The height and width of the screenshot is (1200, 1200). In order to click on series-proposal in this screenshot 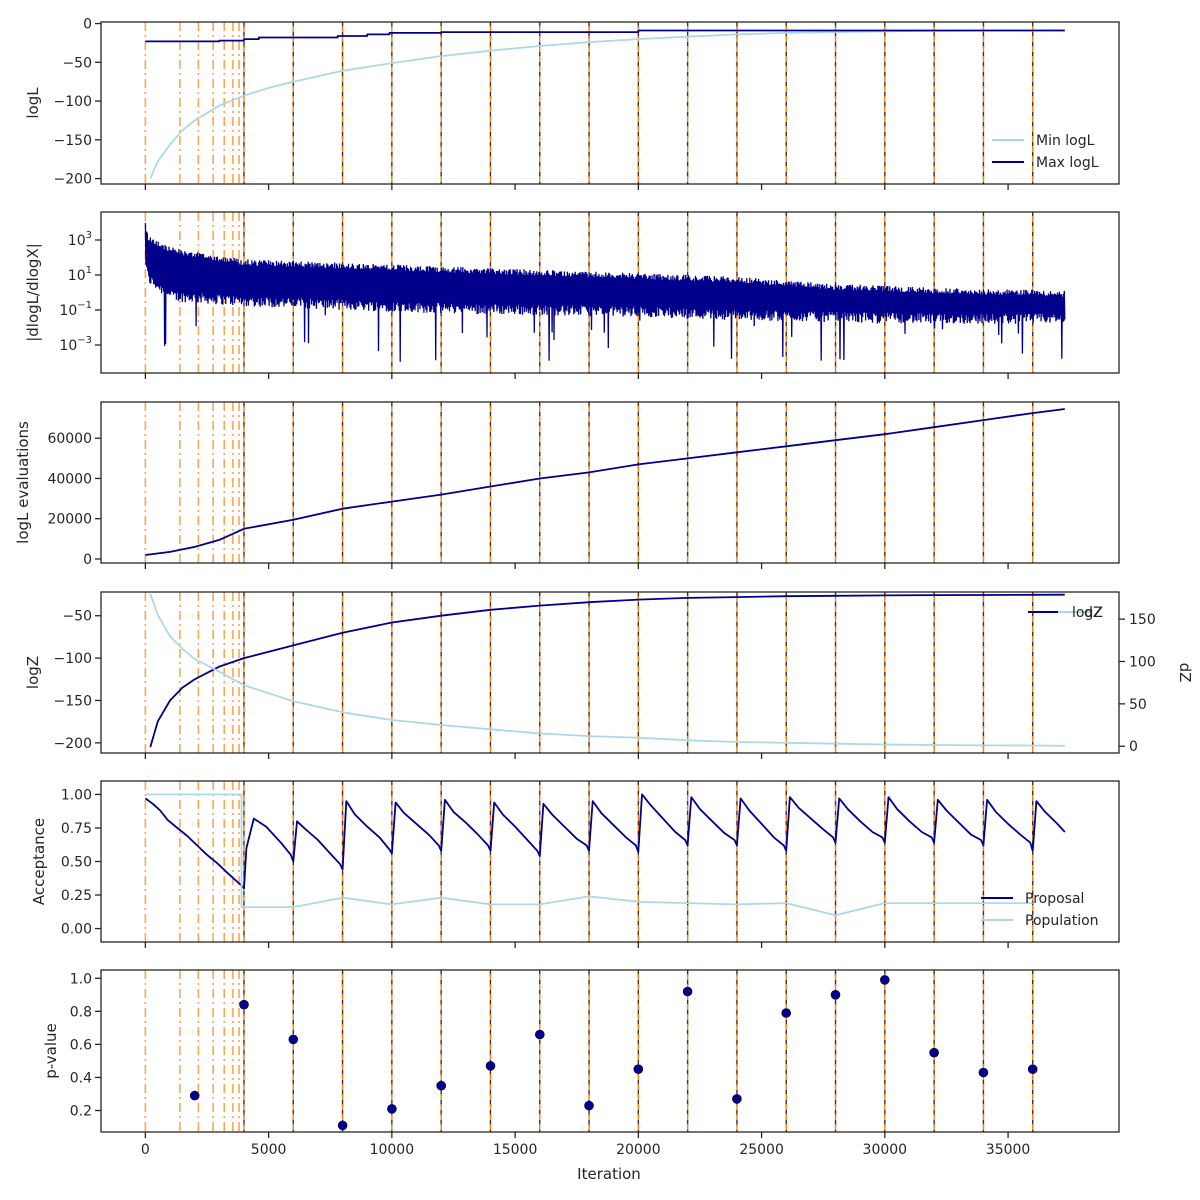, I will do `click(605, 841)`.